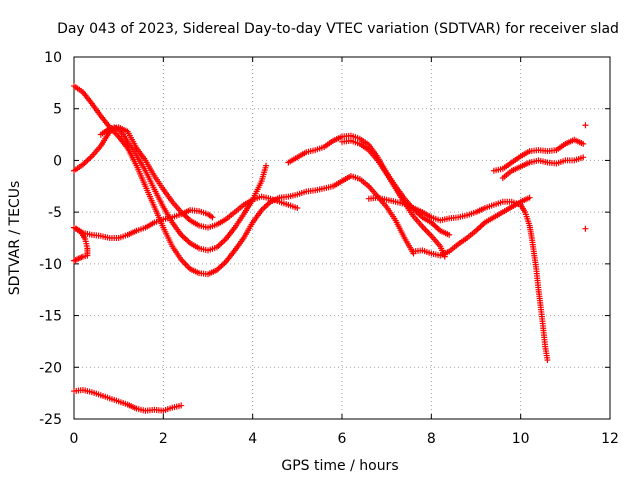 The image size is (640, 480). What do you see at coordinates (610, 439) in the screenshot?
I see `x-tick-label: 12` at bounding box center [610, 439].